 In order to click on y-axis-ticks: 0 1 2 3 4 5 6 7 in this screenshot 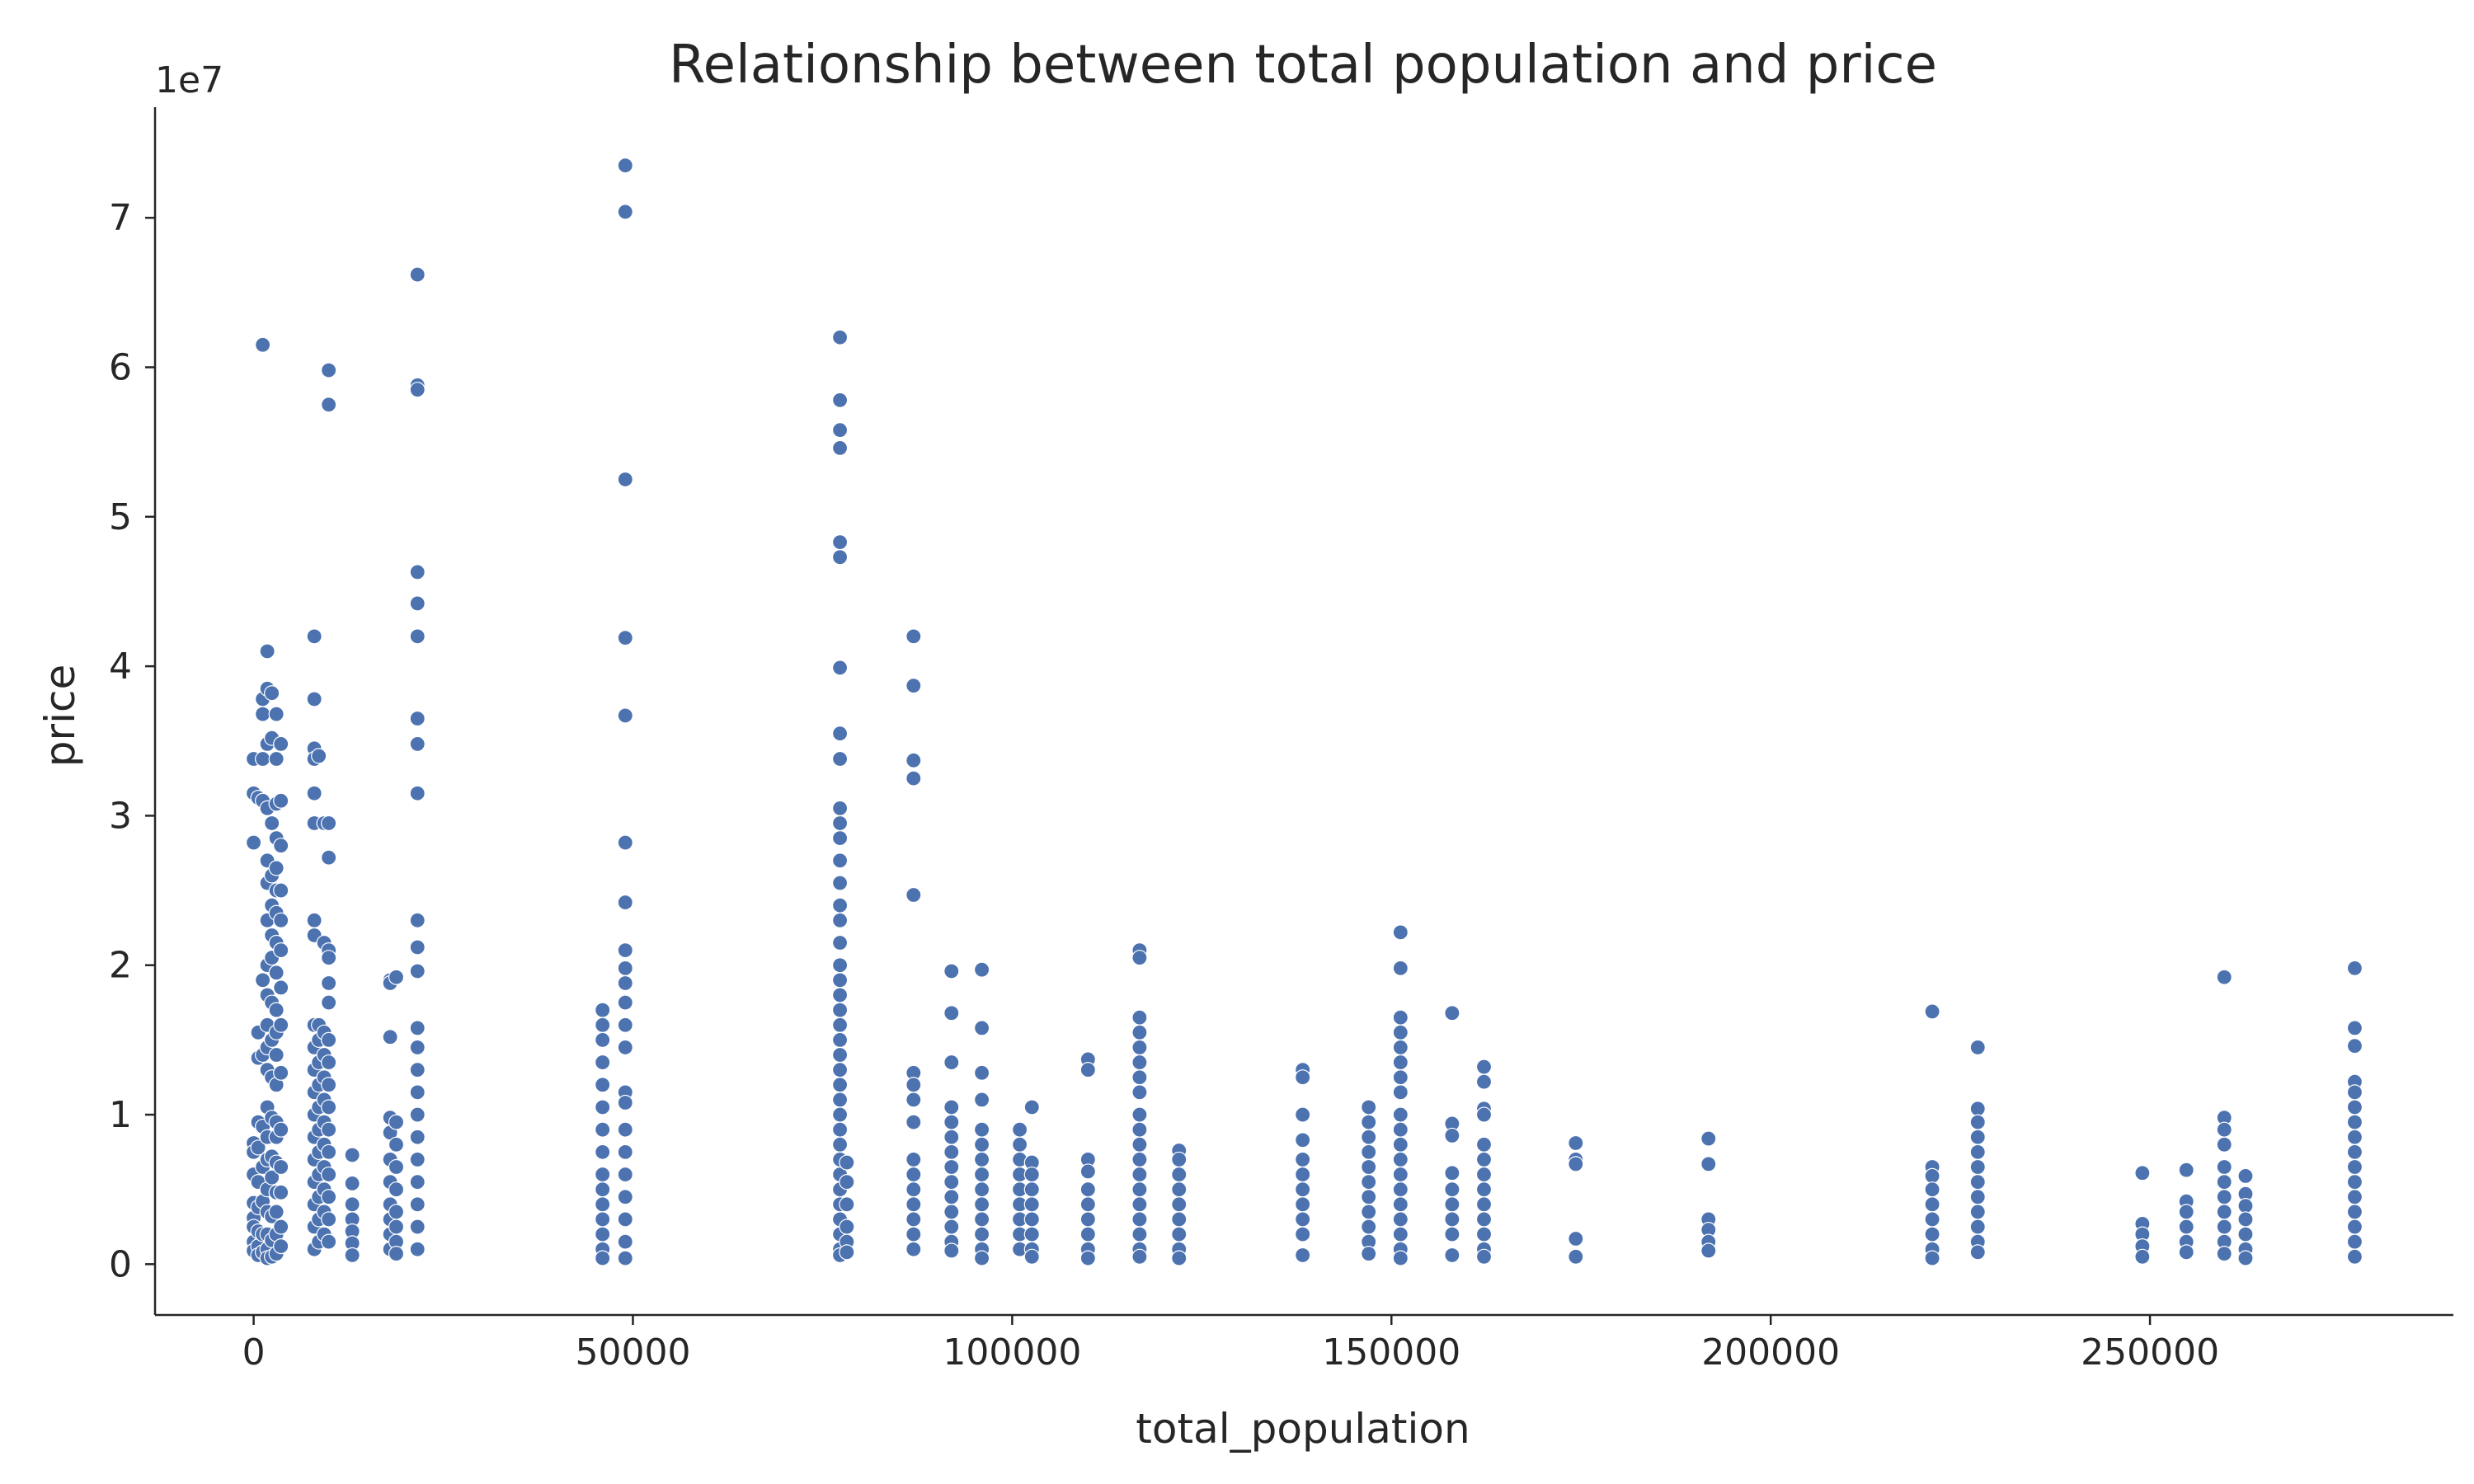, I will do `click(132, 741)`.